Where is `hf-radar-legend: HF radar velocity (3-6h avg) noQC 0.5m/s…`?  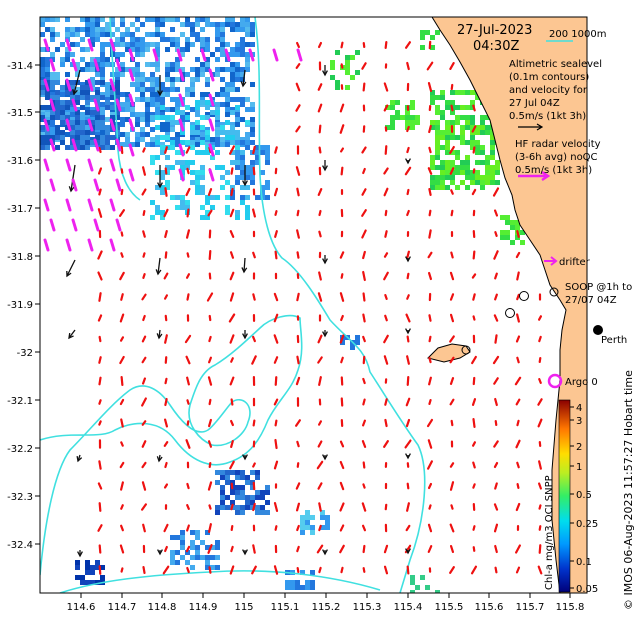 hf-radar-legend: HF radar velocity (3-6h avg) noQC 0.5m/s… is located at coordinates (558, 157).